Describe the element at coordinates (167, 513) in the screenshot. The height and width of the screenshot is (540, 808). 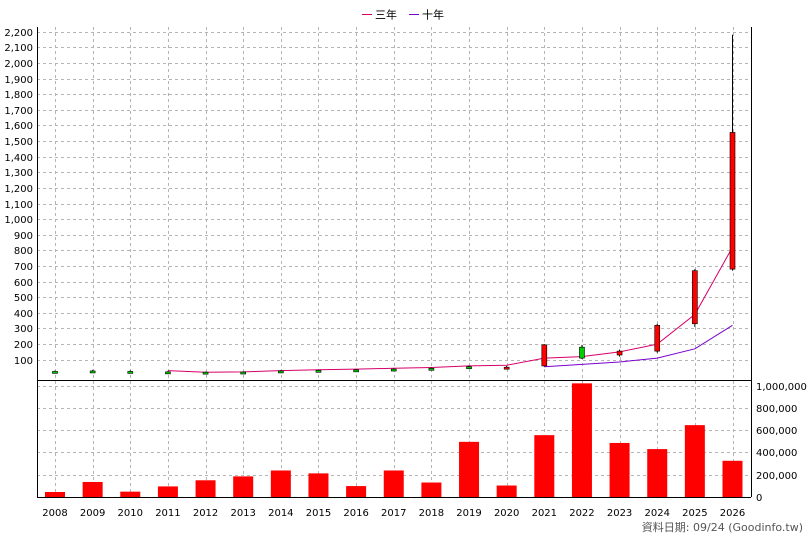
I see `year-tick-label: 2011` at that location.